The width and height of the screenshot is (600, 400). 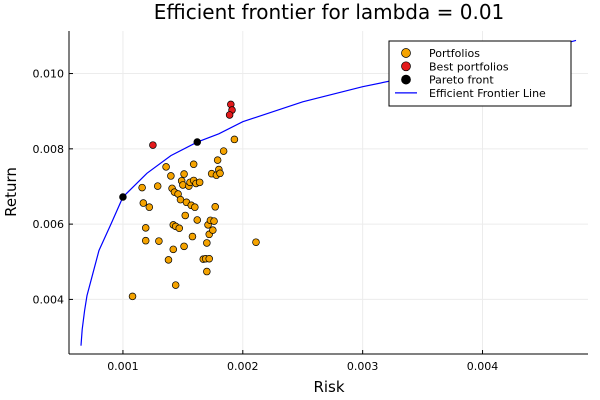 I want to click on y-tick-label: 0.010, so click(x=49, y=74).